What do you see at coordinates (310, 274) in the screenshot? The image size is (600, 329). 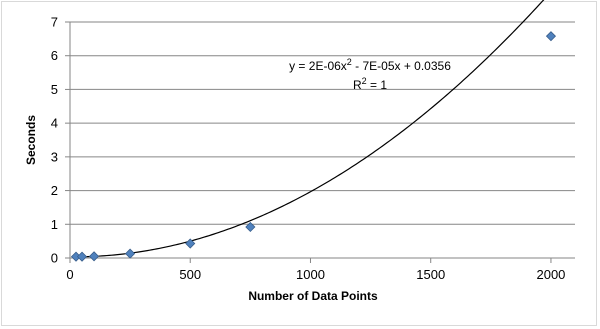 I see `x-tick-label: 1000` at bounding box center [310, 274].